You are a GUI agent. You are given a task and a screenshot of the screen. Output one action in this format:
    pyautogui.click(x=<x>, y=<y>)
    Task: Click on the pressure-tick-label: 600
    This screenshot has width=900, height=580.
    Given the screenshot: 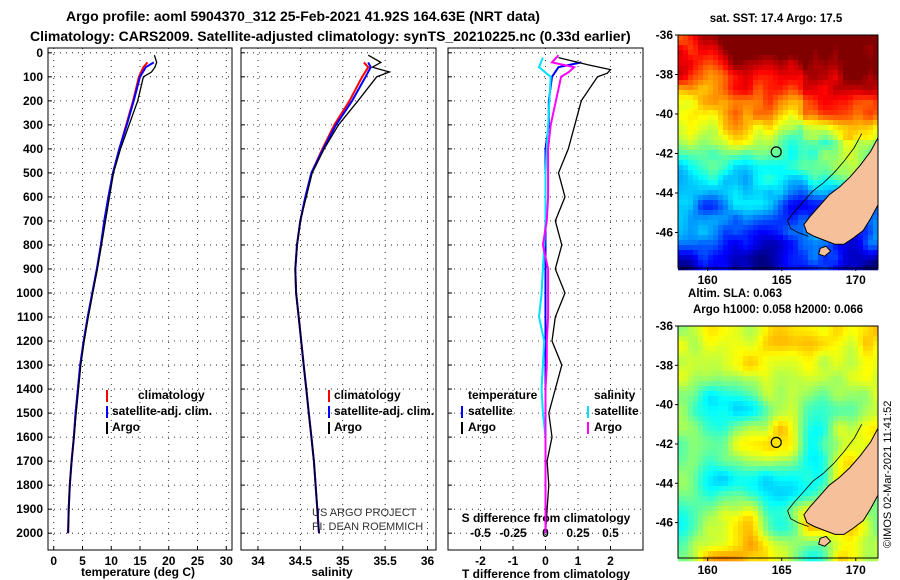 What is the action you would take?
    pyautogui.click(x=33, y=197)
    